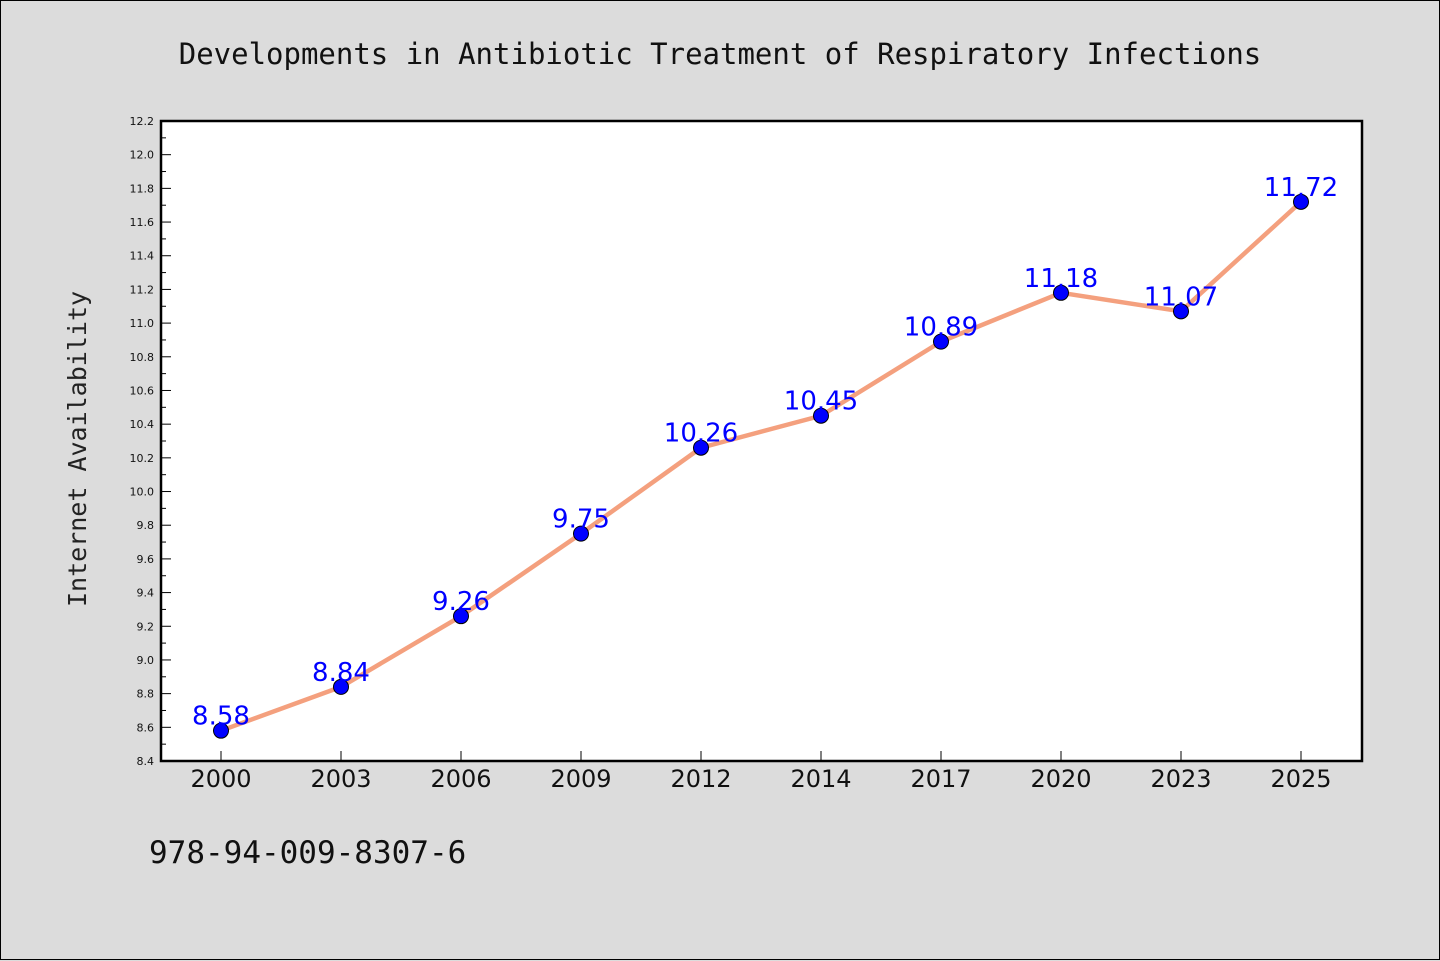 This screenshot has width=1440, height=961. I want to click on y-tick-label: 11.0, so click(142, 323).